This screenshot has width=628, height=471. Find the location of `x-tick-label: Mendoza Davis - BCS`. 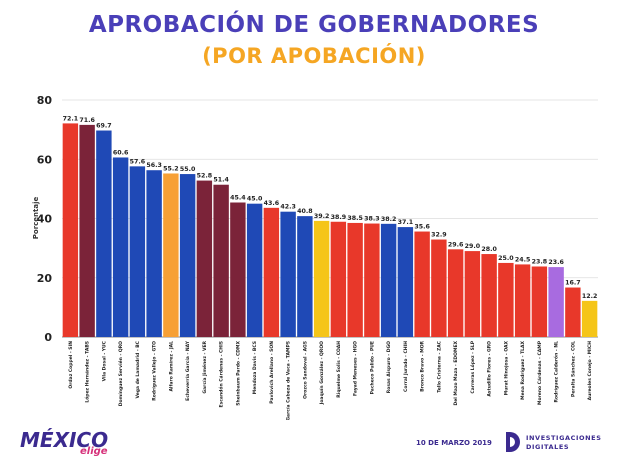

x-tick-label: Mendoza Davis - BCS is located at coordinates (255, 367).